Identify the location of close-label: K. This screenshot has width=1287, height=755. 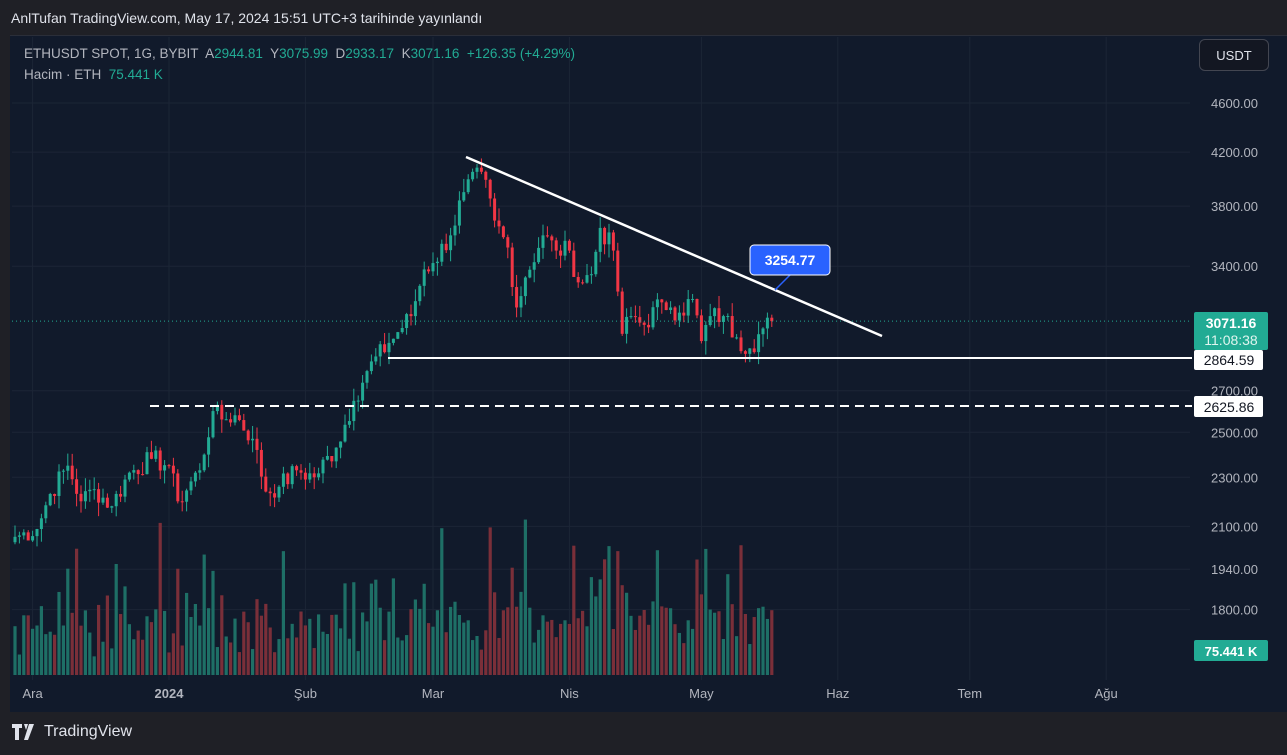
(406, 53).